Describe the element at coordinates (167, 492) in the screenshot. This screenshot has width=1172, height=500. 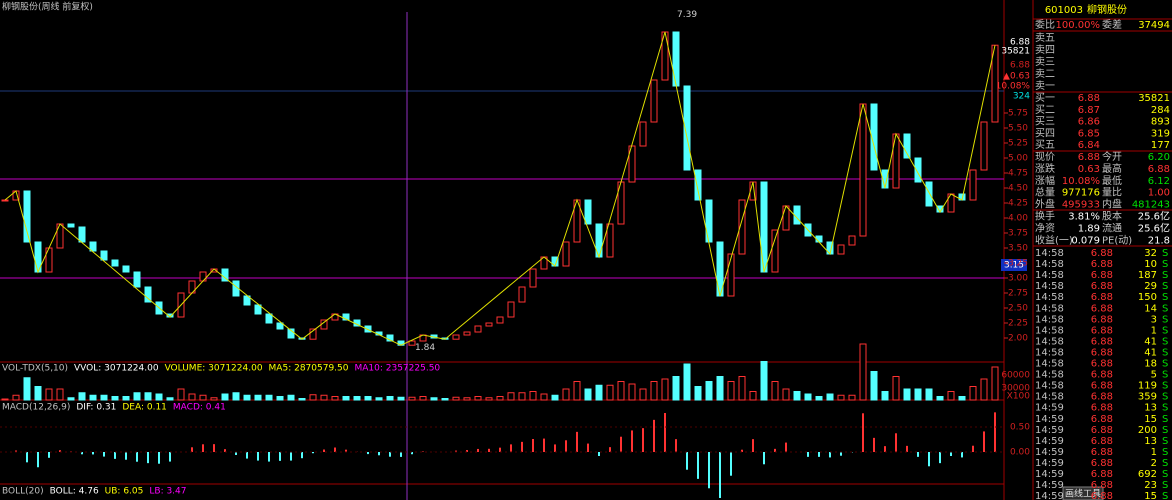
I see `indicator-label: LB: 3.47` at that location.